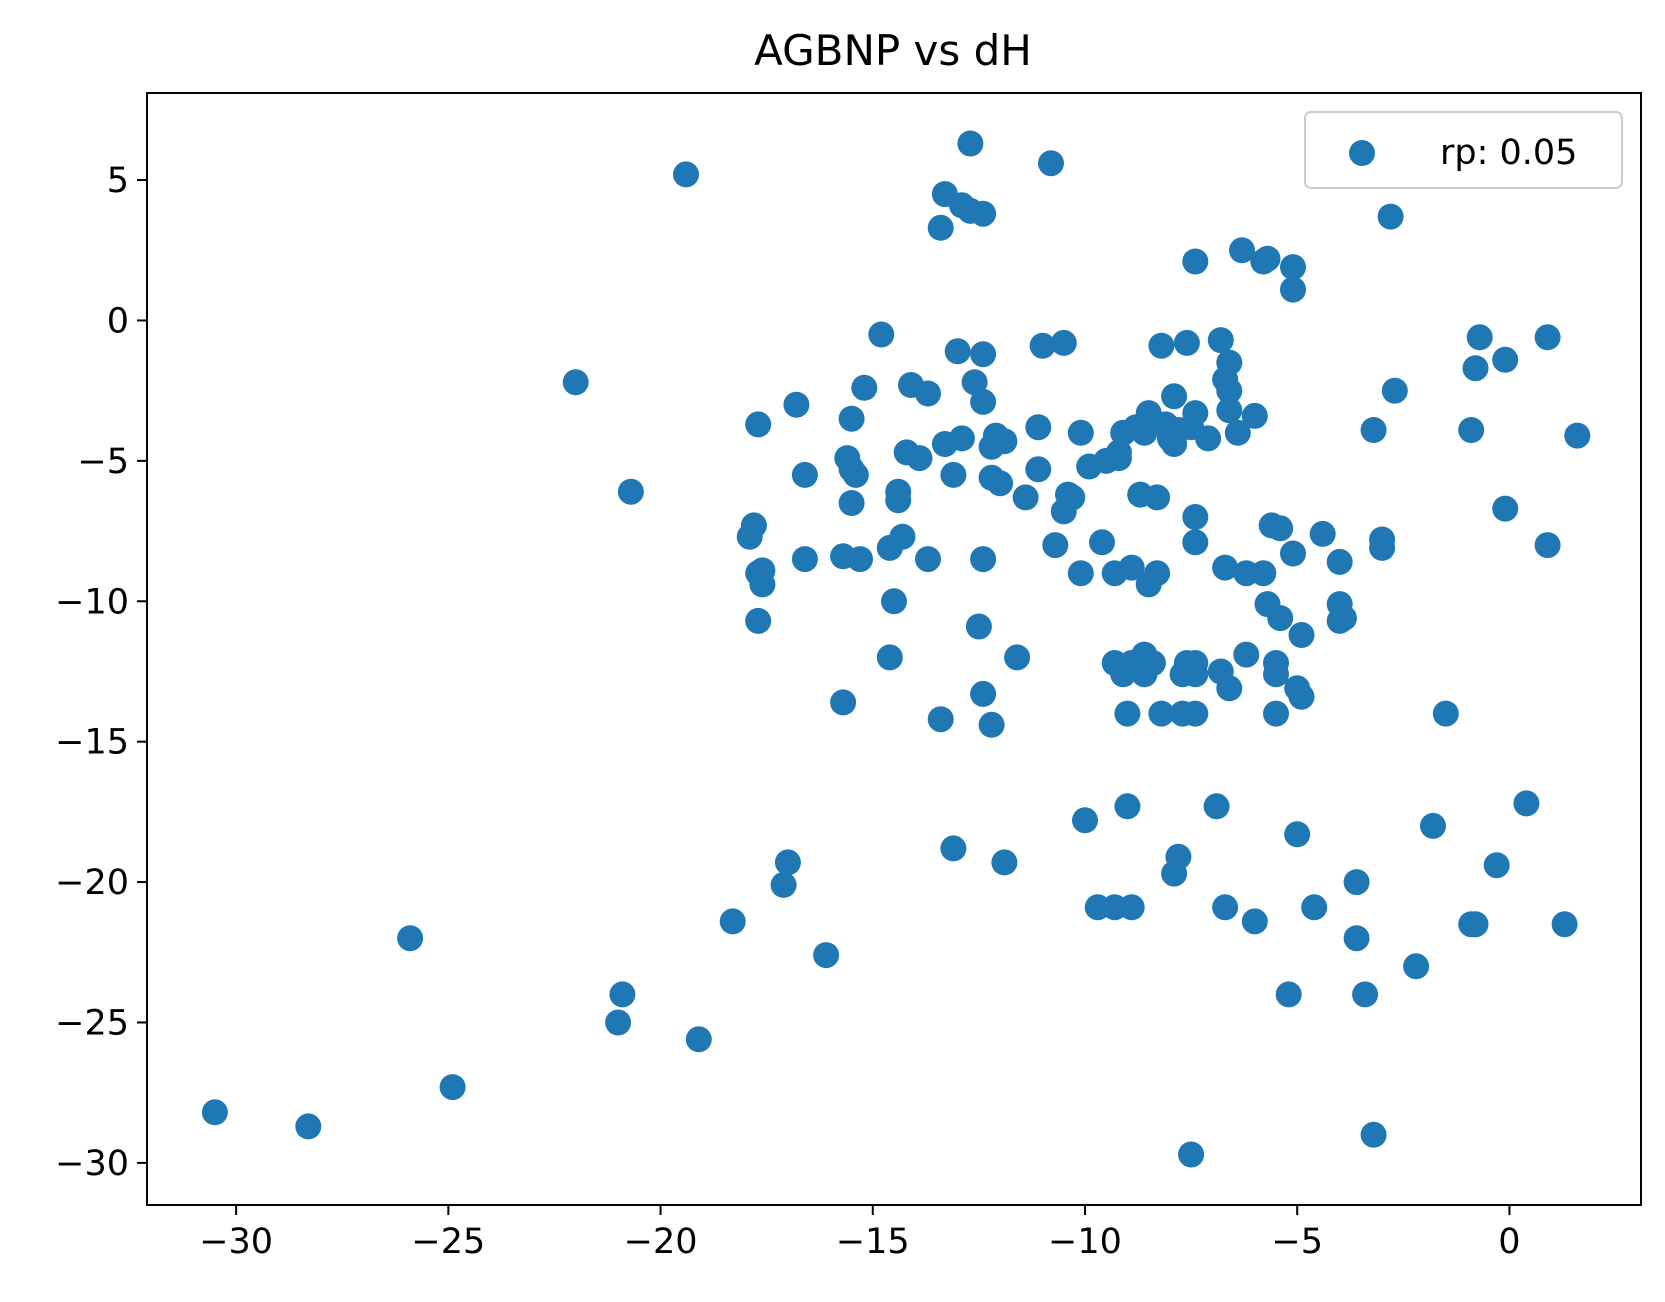 This screenshot has height=1302, width=1665. I want to click on y-tick-label: −5, so click(103, 462).